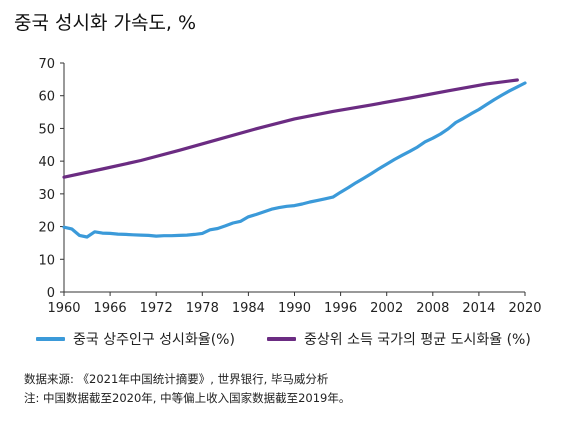  I want to click on x-tick-label: 2008, so click(432, 308).